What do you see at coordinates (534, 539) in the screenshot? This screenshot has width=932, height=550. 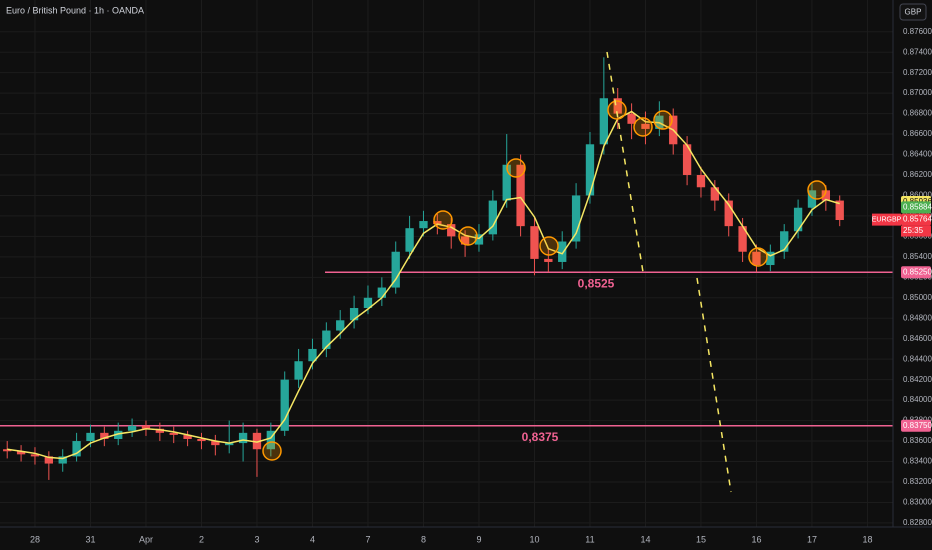 I see `x-tick-label: 10` at bounding box center [534, 539].